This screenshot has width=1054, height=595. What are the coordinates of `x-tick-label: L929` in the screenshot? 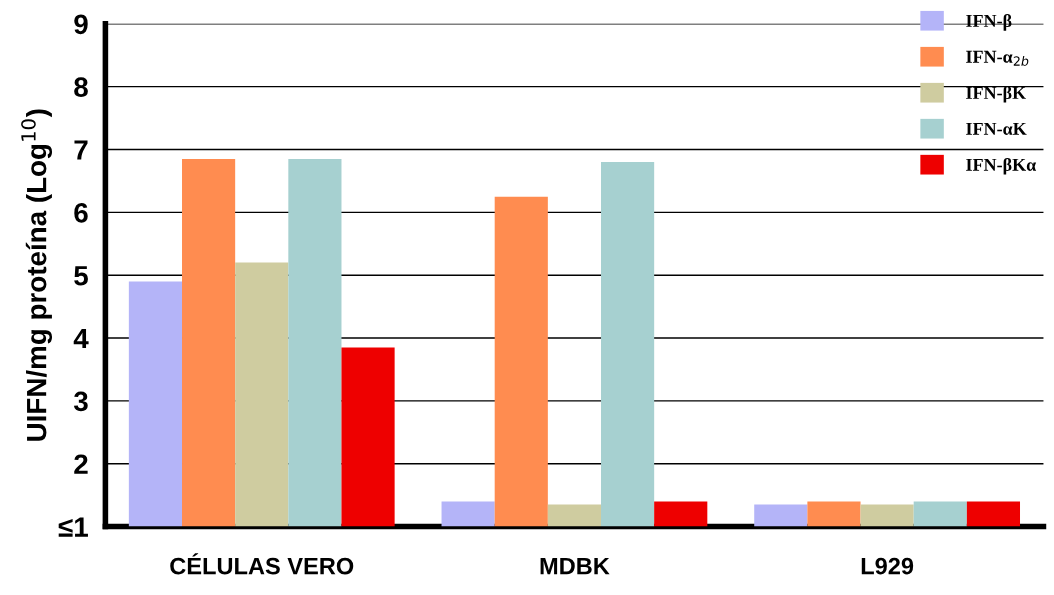 It's located at (887, 566).